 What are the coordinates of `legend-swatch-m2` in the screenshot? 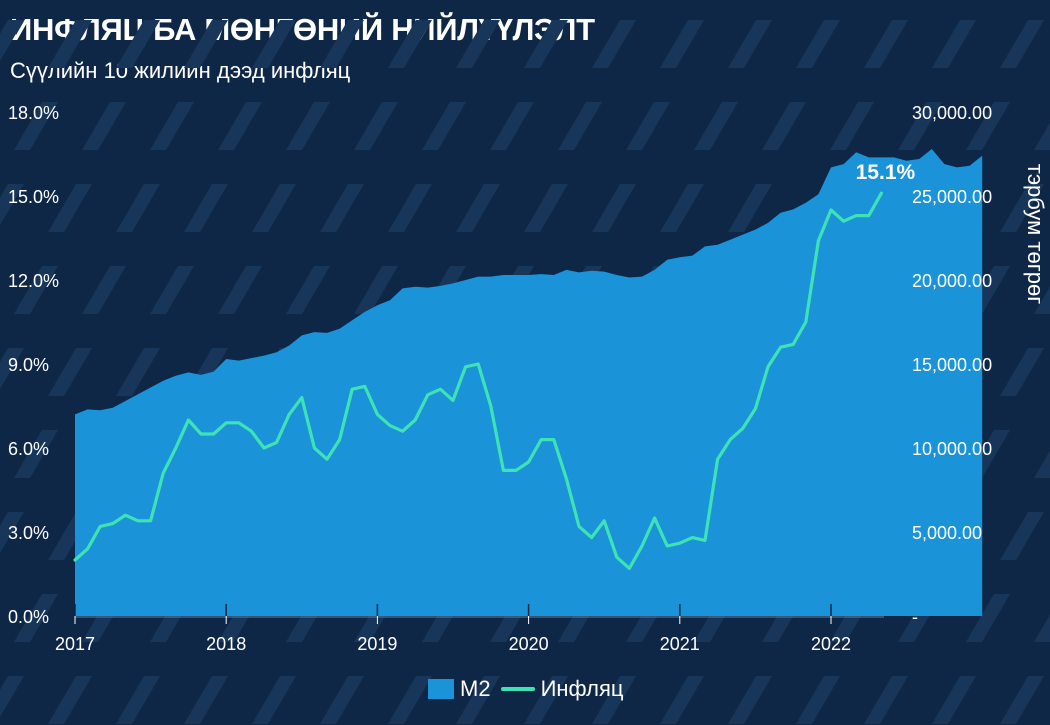 It's located at (441, 689).